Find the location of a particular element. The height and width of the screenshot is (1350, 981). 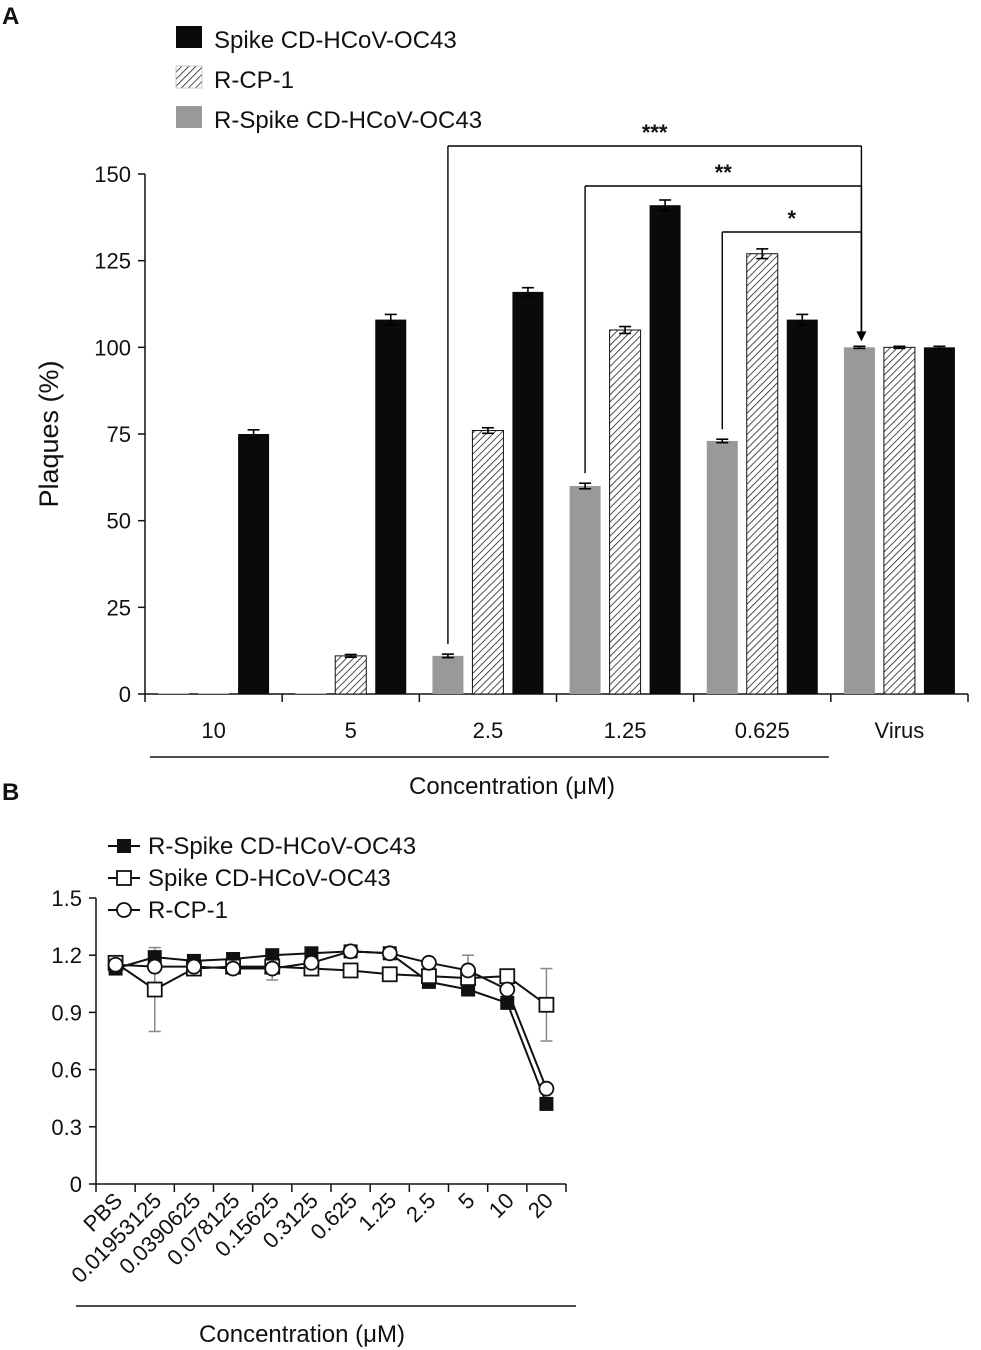

bar-black-2.5 is located at coordinates (528, 492).